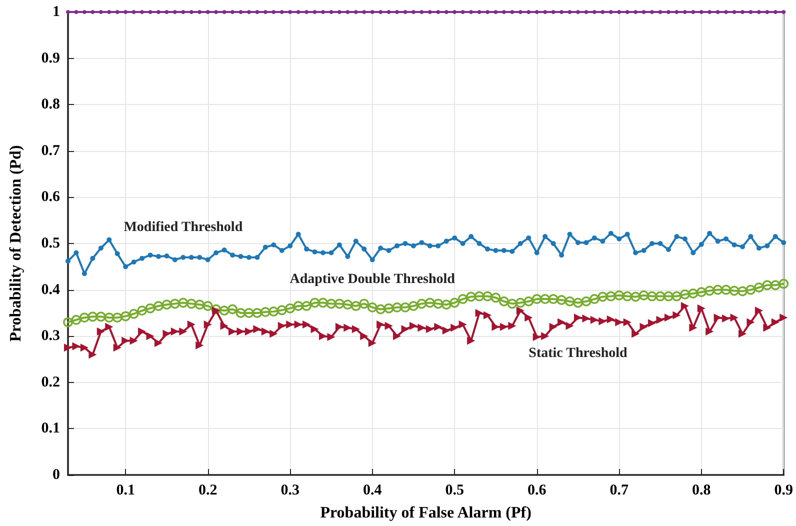 This screenshot has height=526, width=796. What do you see at coordinates (290, 490) in the screenshot?
I see `x-tick-label: 0.3` at bounding box center [290, 490].